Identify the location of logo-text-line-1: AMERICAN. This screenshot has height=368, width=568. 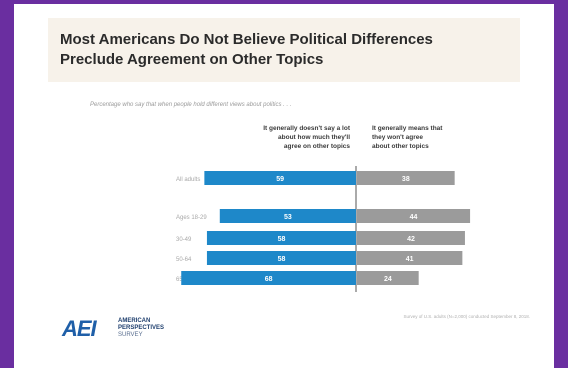
(134, 321).